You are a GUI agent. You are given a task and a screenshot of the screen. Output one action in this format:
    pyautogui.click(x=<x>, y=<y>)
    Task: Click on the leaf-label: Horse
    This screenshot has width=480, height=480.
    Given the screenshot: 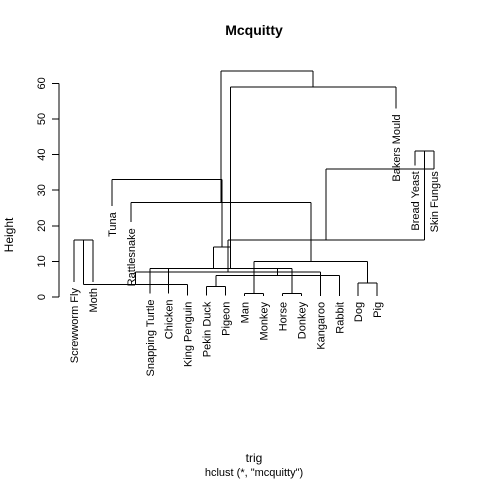 What is the action you would take?
    pyautogui.click(x=283, y=316)
    